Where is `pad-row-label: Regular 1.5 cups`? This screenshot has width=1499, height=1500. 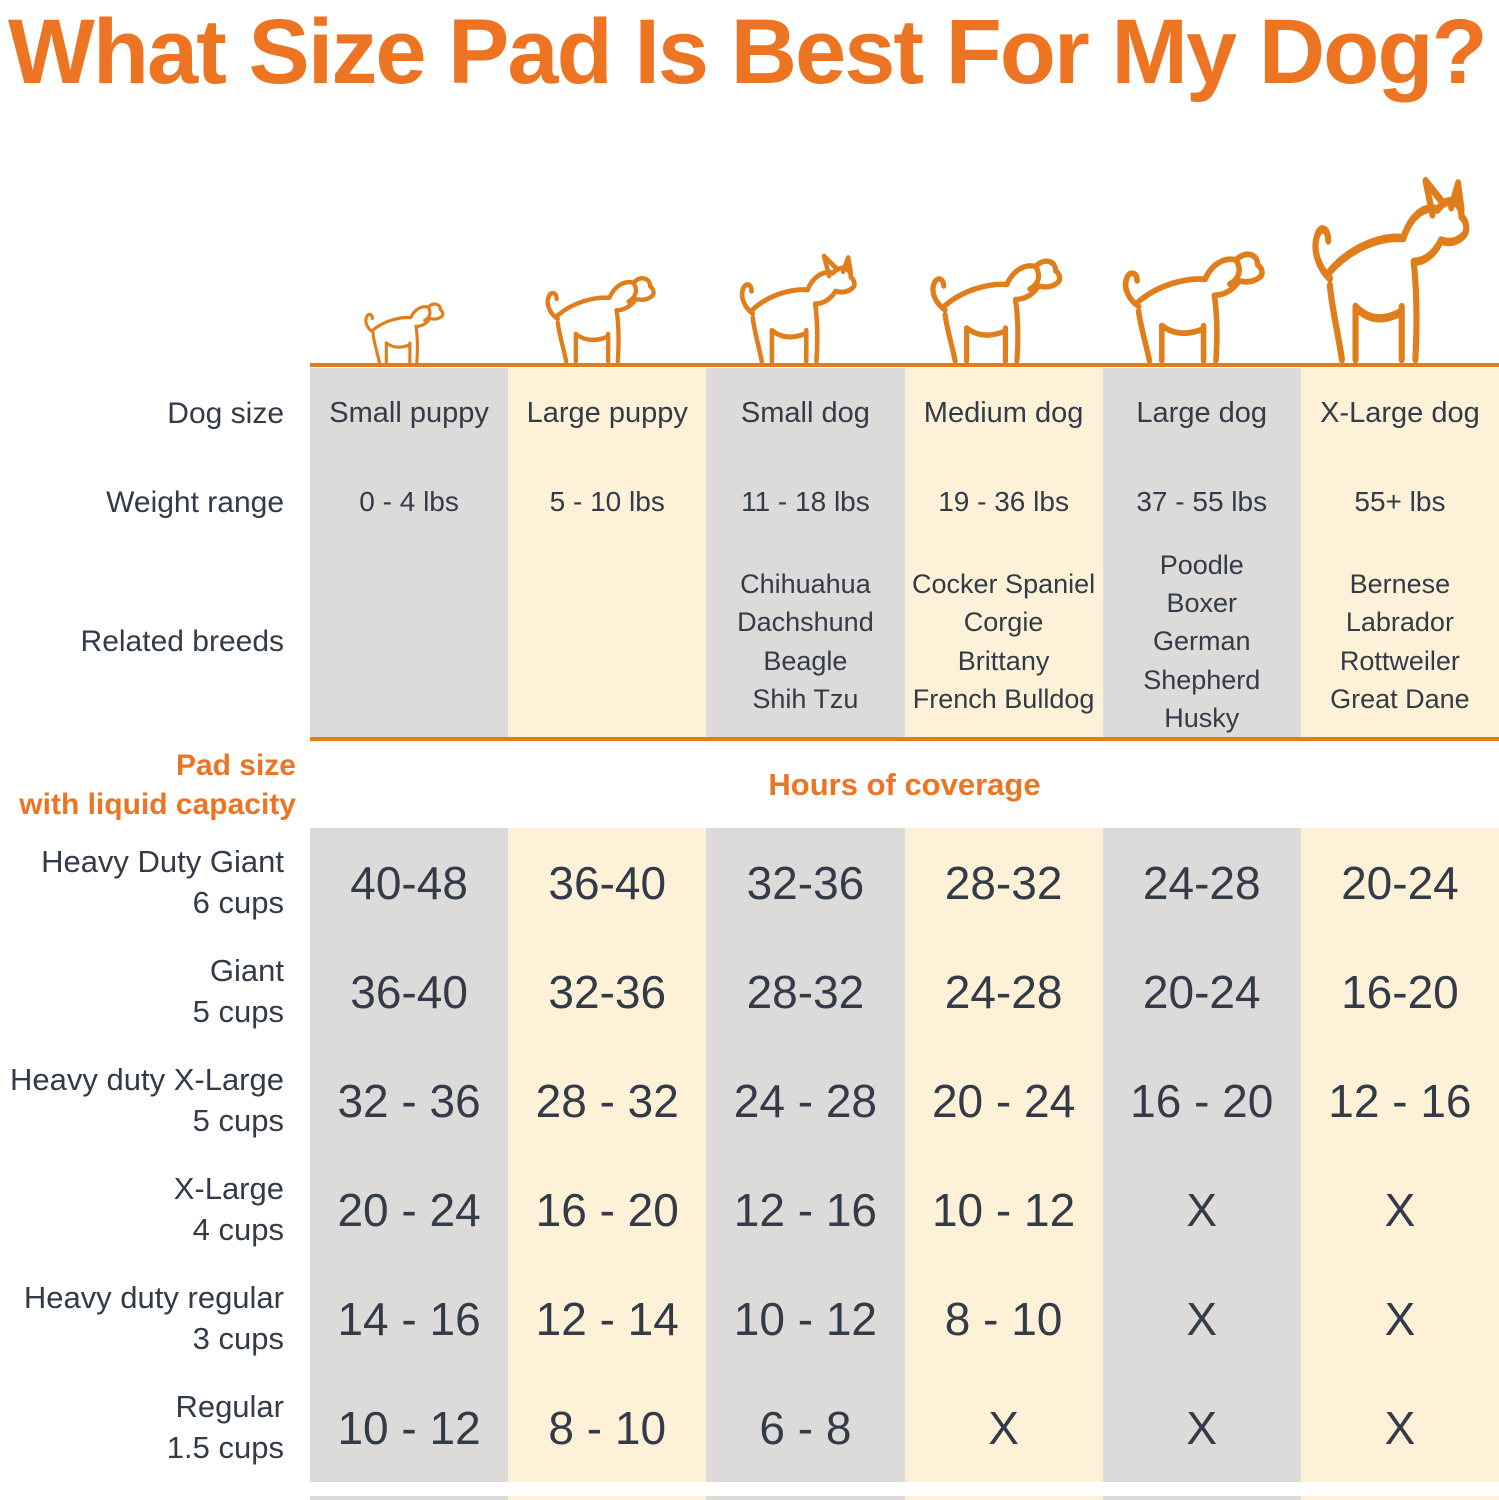 pad-row-label: Regular 1.5 cups is located at coordinates (155, 1427).